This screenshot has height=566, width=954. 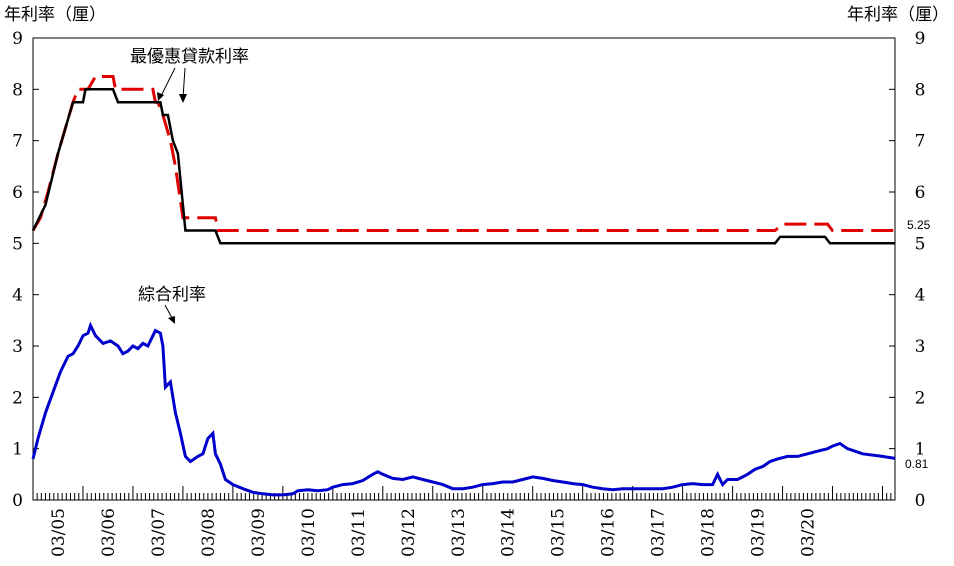 I want to click on x-tick-label: 03/09, so click(x=259, y=532).